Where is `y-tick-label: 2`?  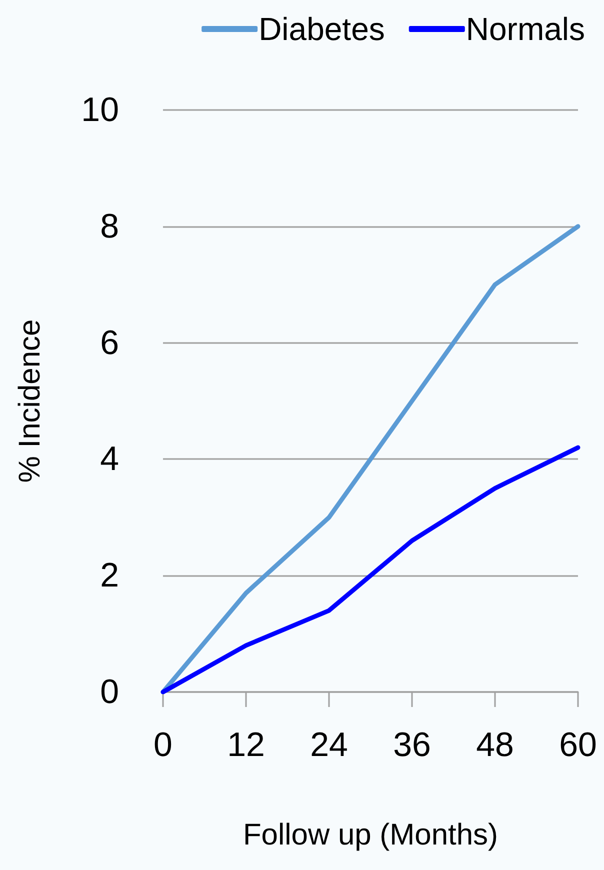 y-tick-label: 2 is located at coordinates (109, 575).